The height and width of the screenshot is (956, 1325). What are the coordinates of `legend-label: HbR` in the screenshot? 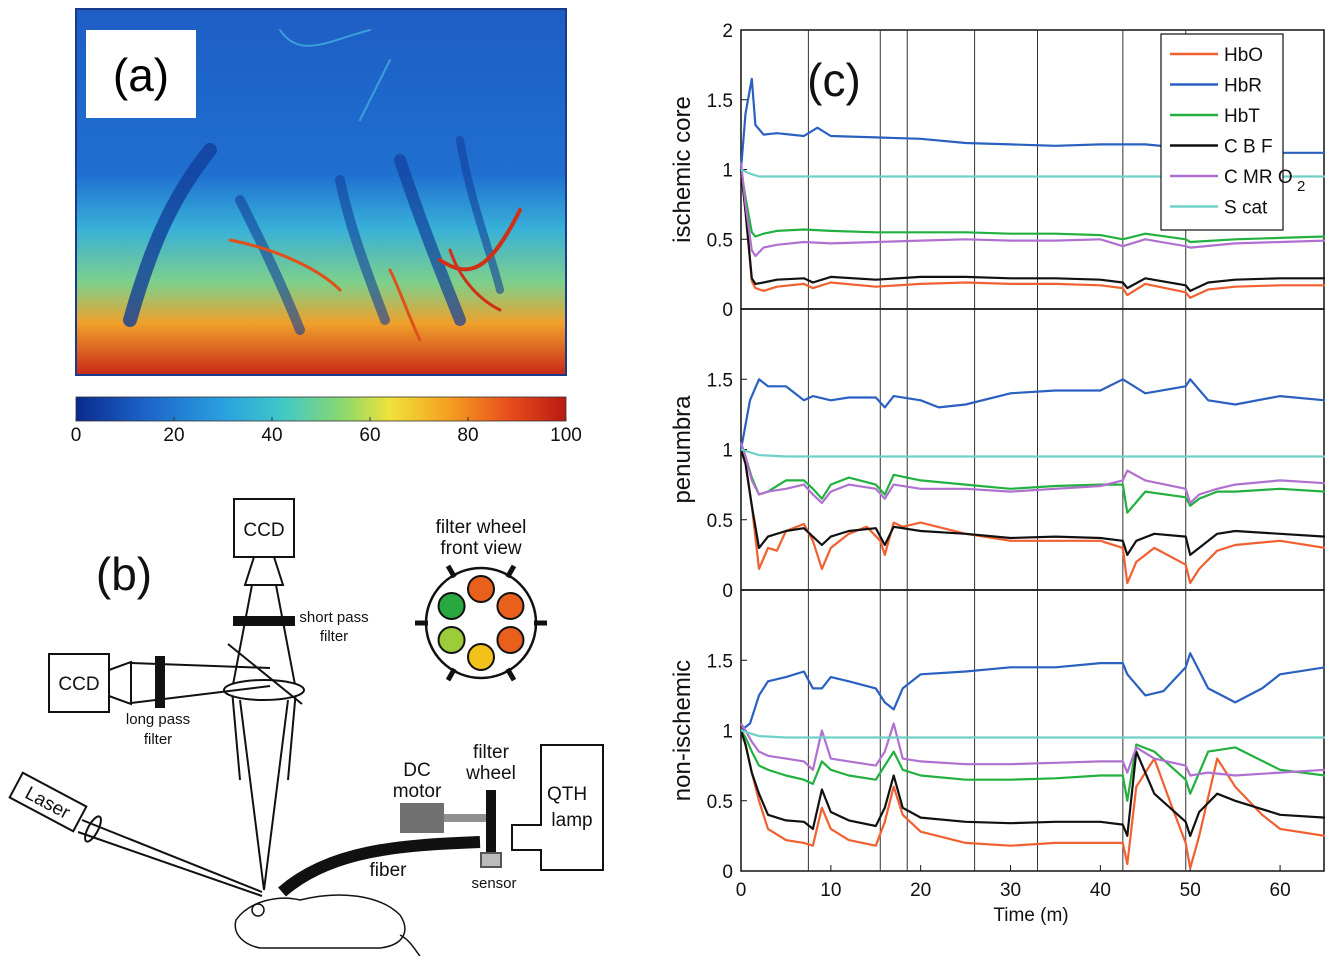 It's located at (1243, 86).